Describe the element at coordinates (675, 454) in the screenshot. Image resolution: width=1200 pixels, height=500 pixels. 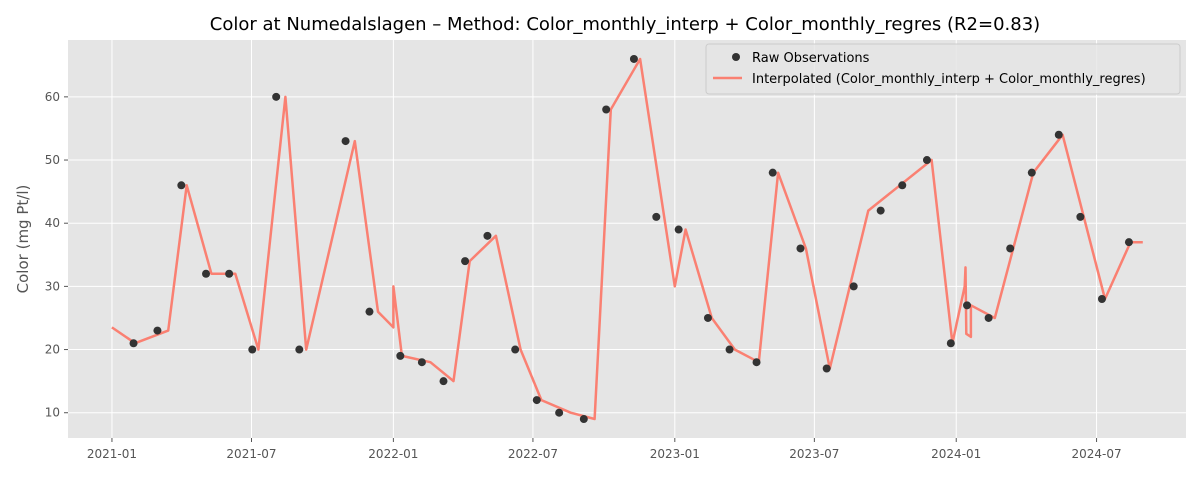
I see `x-tick-label: 2023-01` at that location.